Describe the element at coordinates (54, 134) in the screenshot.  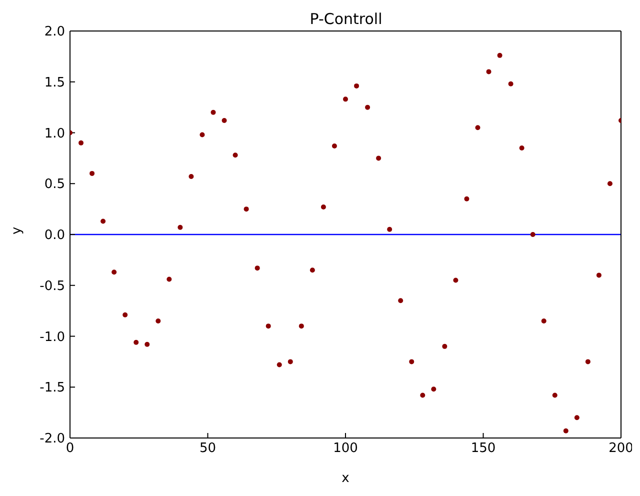
I see `y-tick-label: 1.0` at that location.